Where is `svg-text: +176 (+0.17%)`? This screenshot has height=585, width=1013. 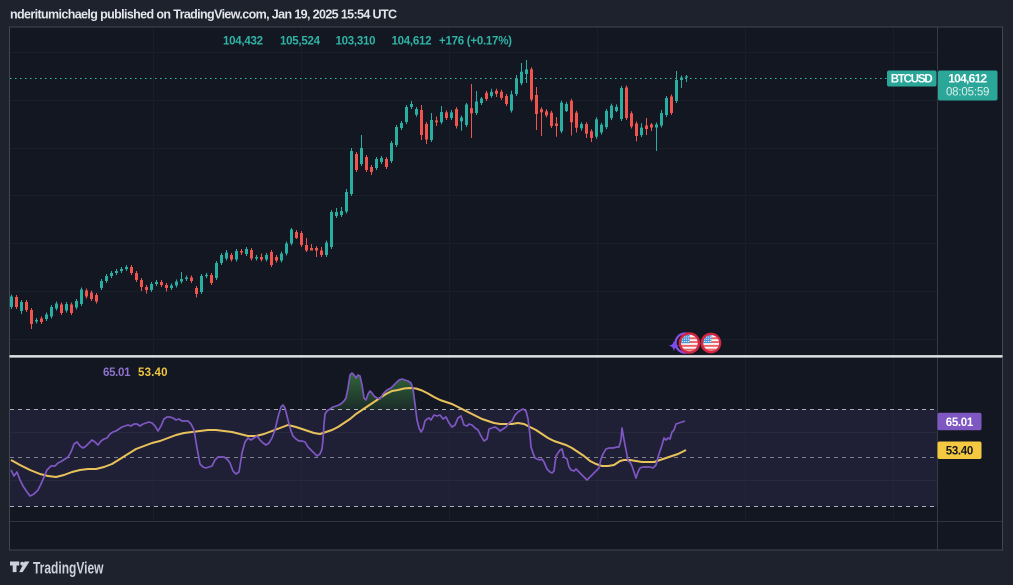
svg-text: +176 (+0.17%) is located at coordinates (475, 42).